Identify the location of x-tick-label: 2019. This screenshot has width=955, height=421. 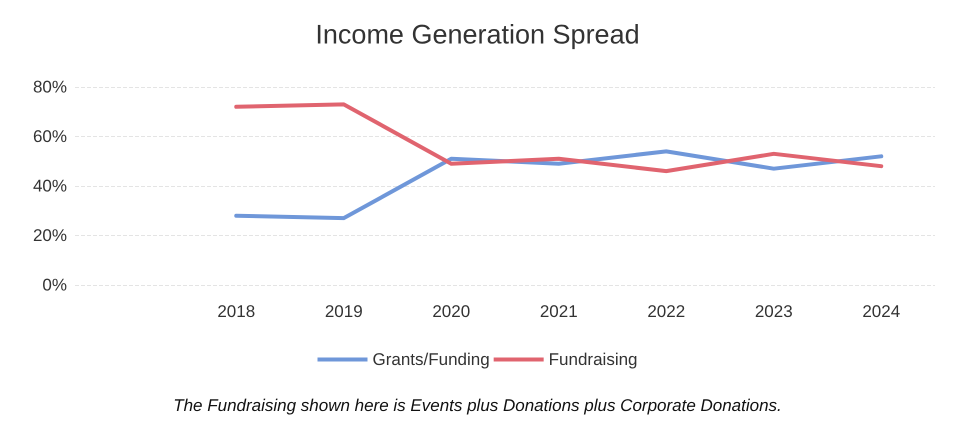
(343, 311).